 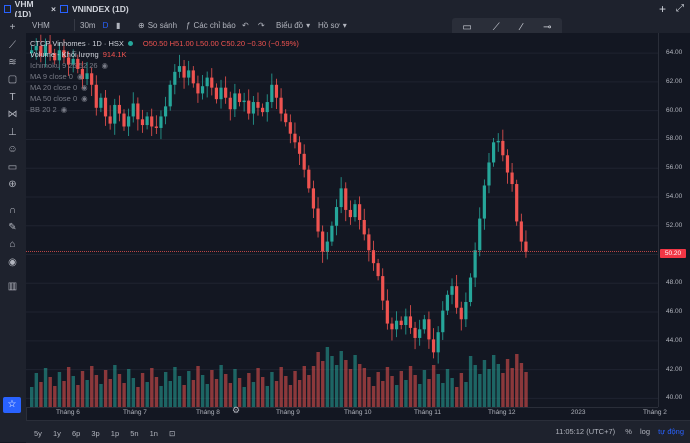 What do you see at coordinates (64, 65) in the screenshot?
I see `indicator-ichimoku: Ichimoku 9 26 52 26` at bounding box center [64, 65].